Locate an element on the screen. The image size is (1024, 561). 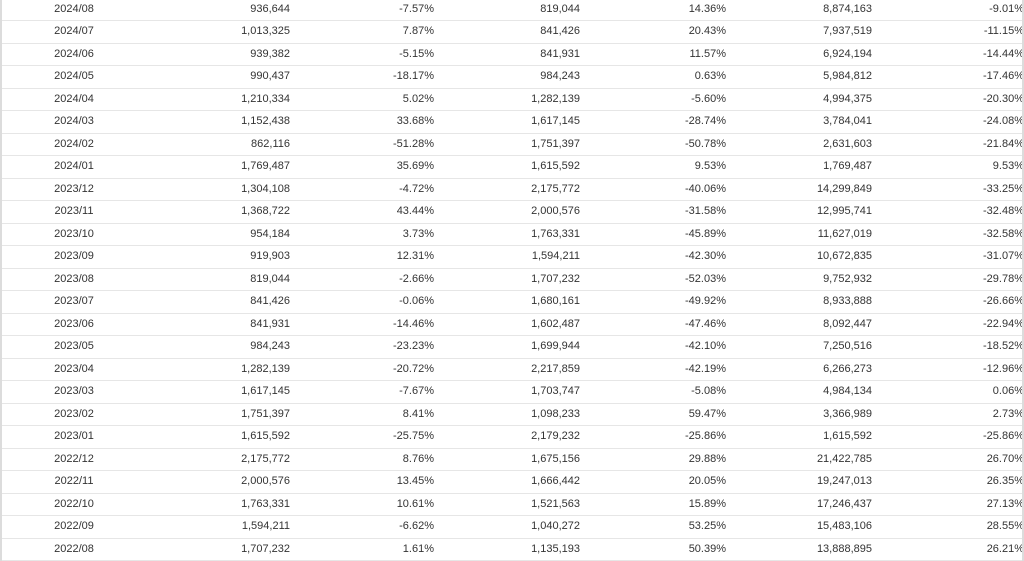
value-3-cell: 2,631,603 is located at coordinates (799, 144).